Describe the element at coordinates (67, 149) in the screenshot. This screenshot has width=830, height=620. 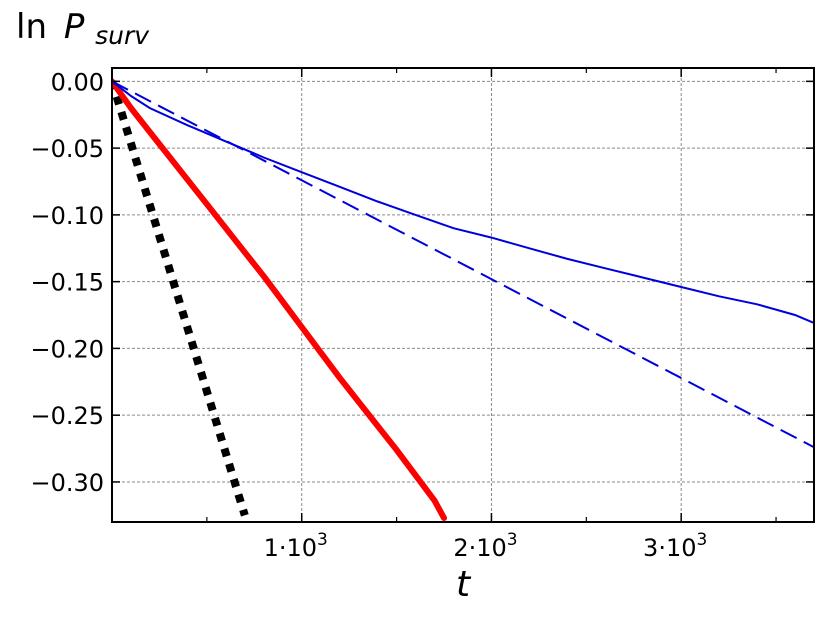
I see `y-tick-label: −0.05` at that location.